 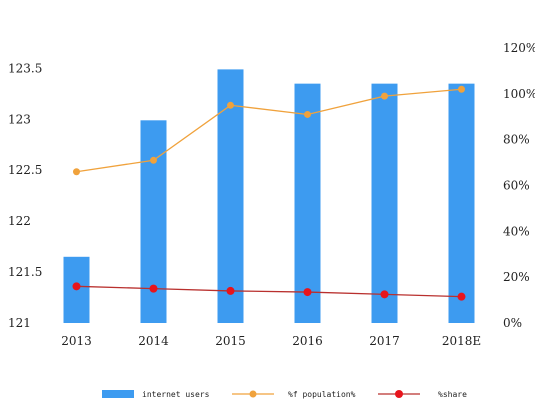 What do you see at coordinates (516, 231) in the screenshot?
I see `right-axis-tick-label: 40%` at bounding box center [516, 231].